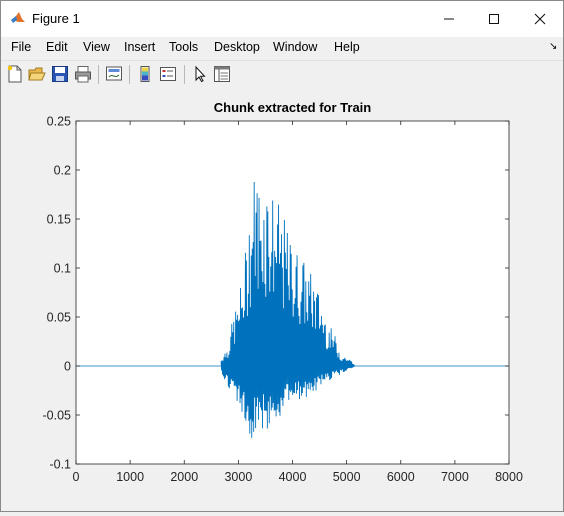 Image resolution: width=564 pixels, height=516 pixels. Describe the element at coordinates (168, 74) in the screenshot. I see `insert-legend-icon` at that location.